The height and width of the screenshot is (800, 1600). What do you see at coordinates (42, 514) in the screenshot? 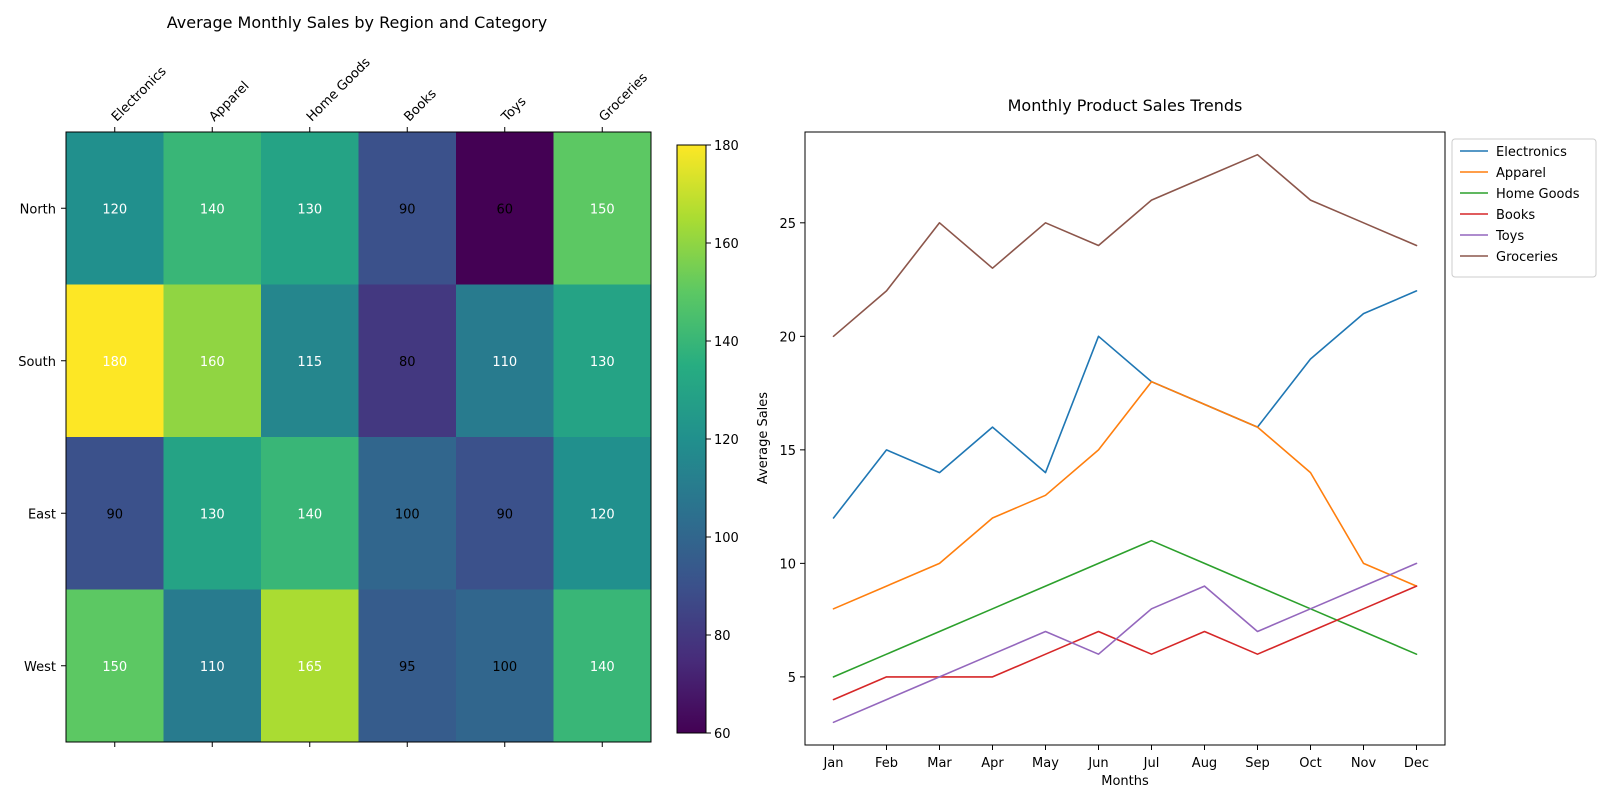
I see `row-label: East` at bounding box center [42, 514].